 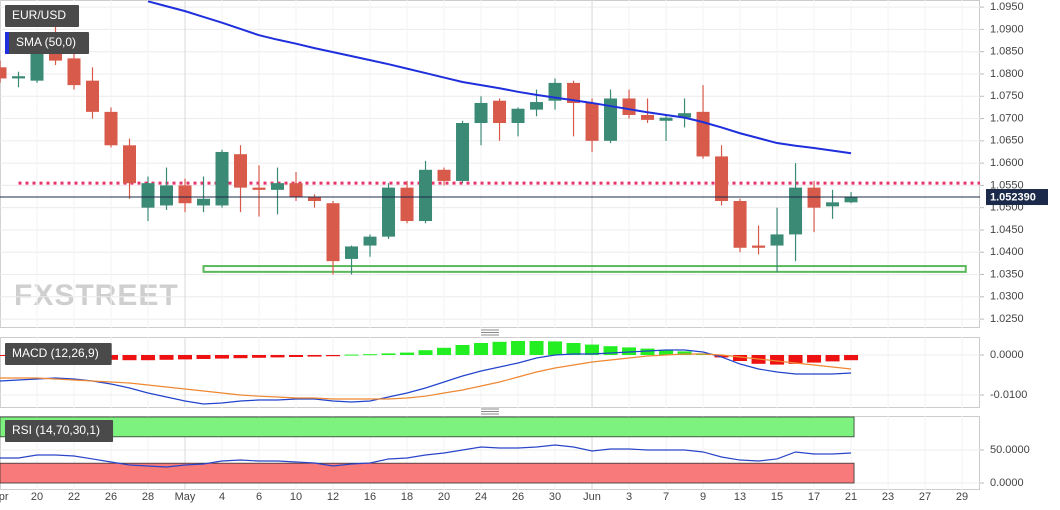 I want to click on x-tick-label: 7, so click(x=666, y=497).